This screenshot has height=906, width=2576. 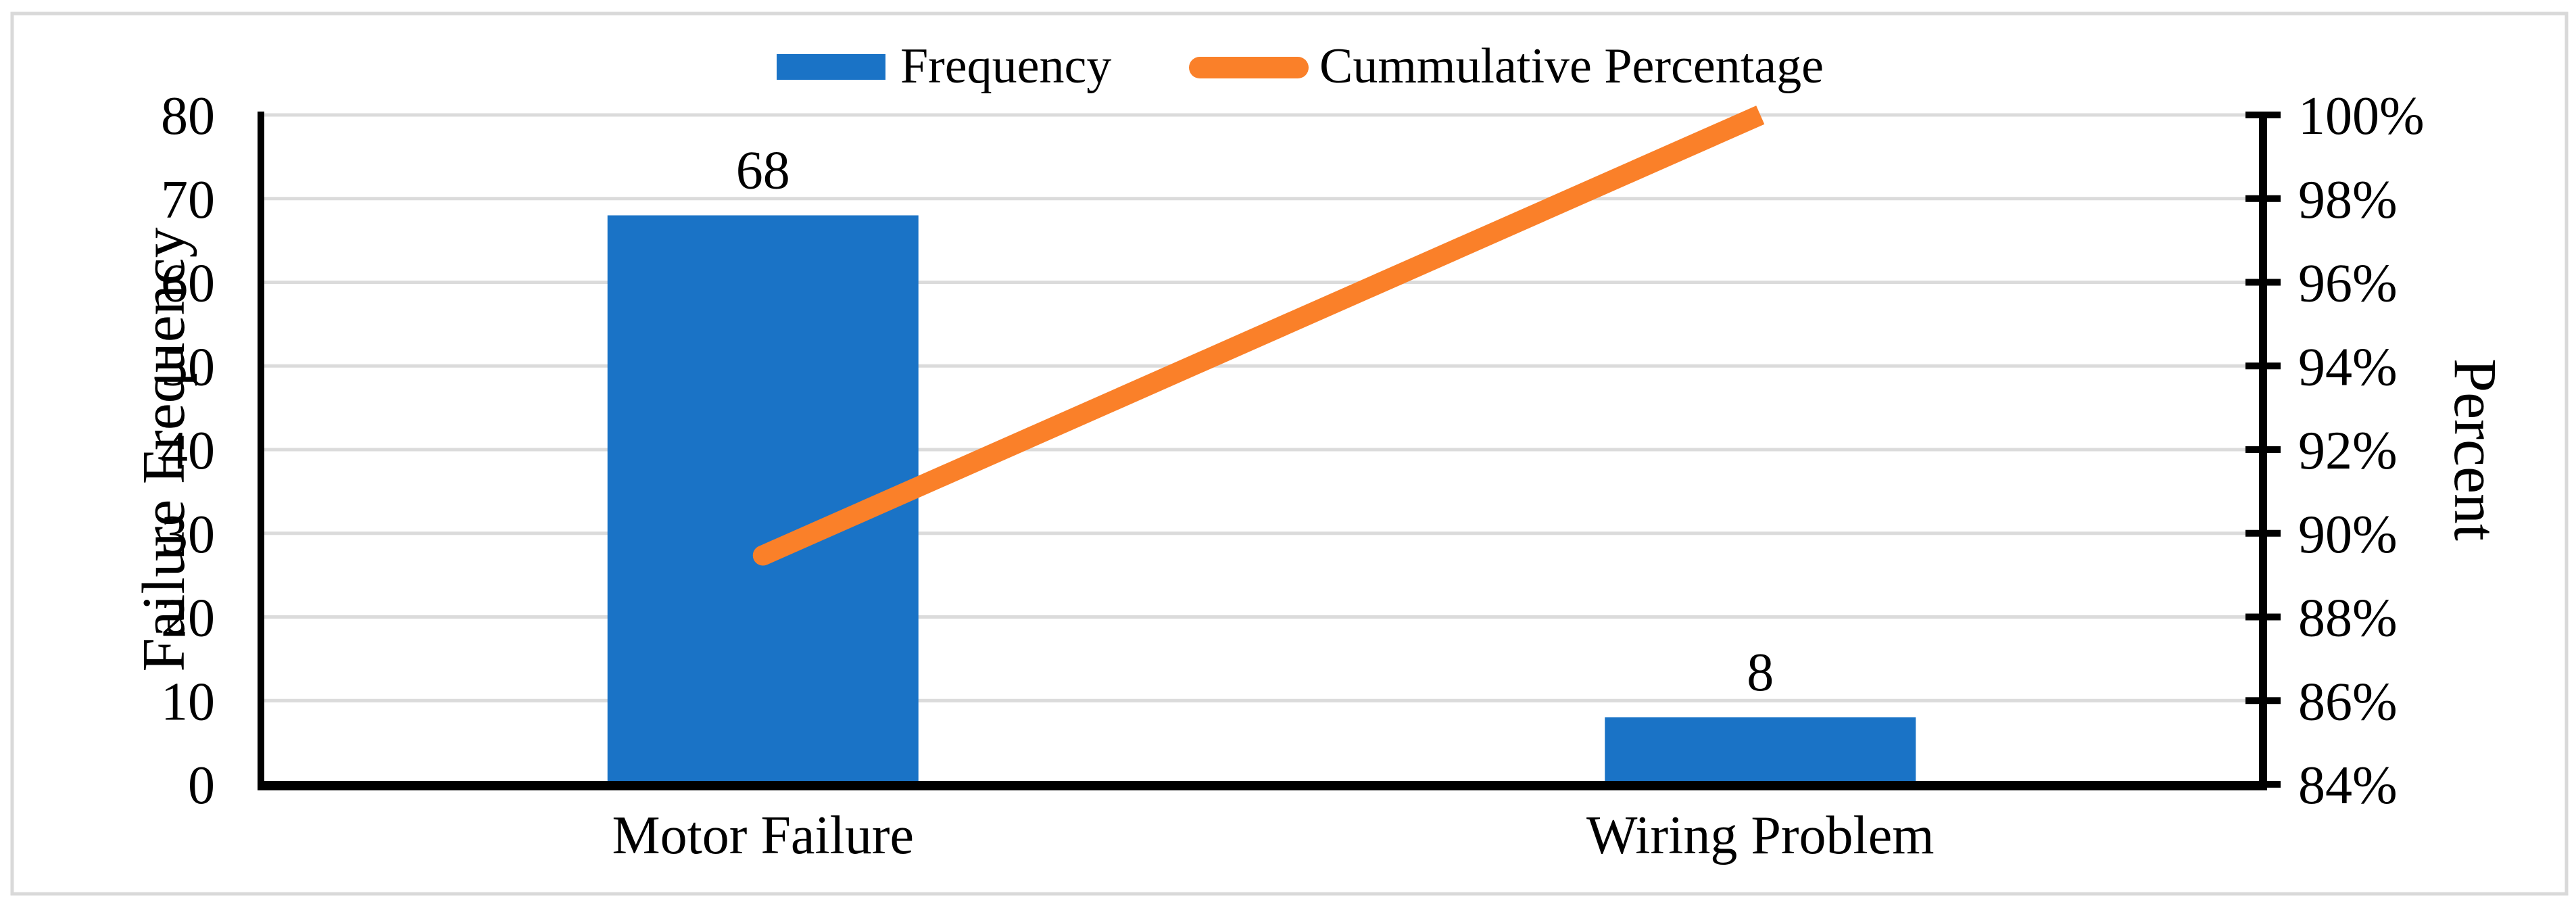 What do you see at coordinates (188, 200) in the screenshot?
I see `left-axis-tick-label: 70` at bounding box center [188, 200].